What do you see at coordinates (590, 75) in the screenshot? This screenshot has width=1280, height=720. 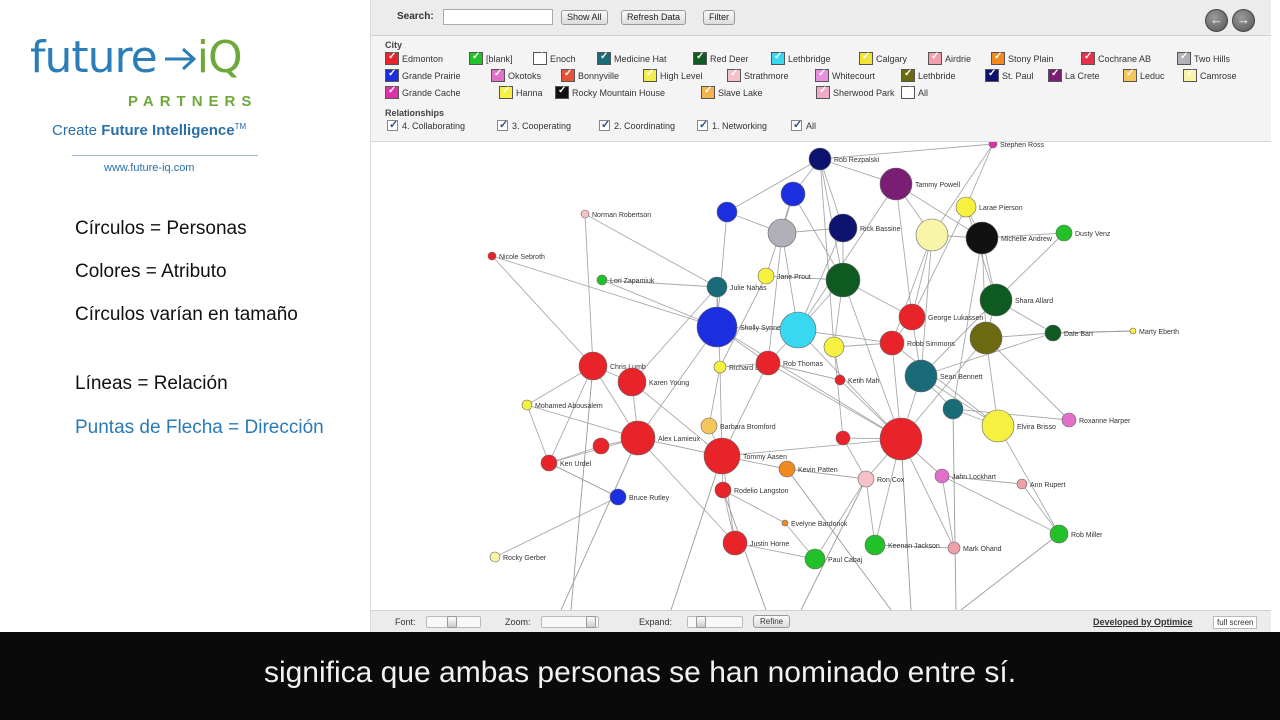 I see `city-filter-item: Bonnyville` at bounding box center [590, 75].